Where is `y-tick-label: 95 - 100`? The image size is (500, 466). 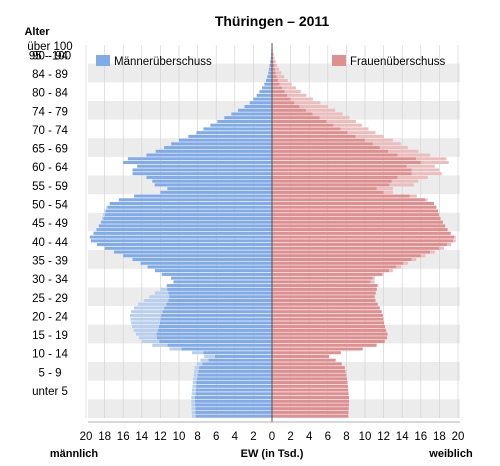
y-tick-label: 95 - 100 is located at coordinates (50, 56).